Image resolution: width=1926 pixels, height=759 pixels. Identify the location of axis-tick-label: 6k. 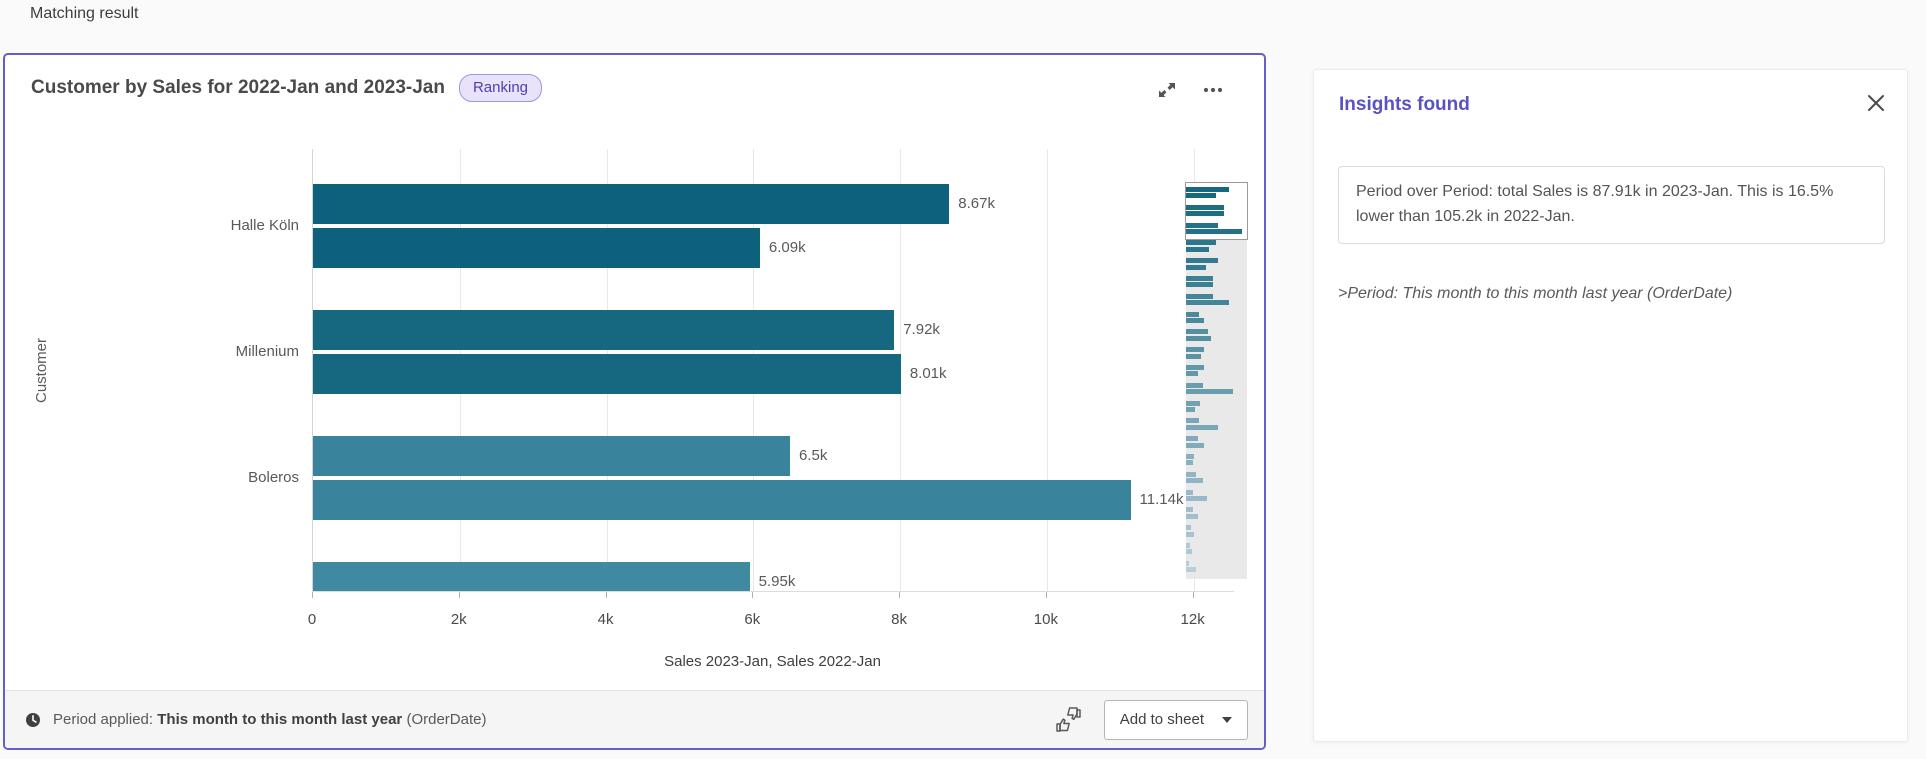
(752, 619).